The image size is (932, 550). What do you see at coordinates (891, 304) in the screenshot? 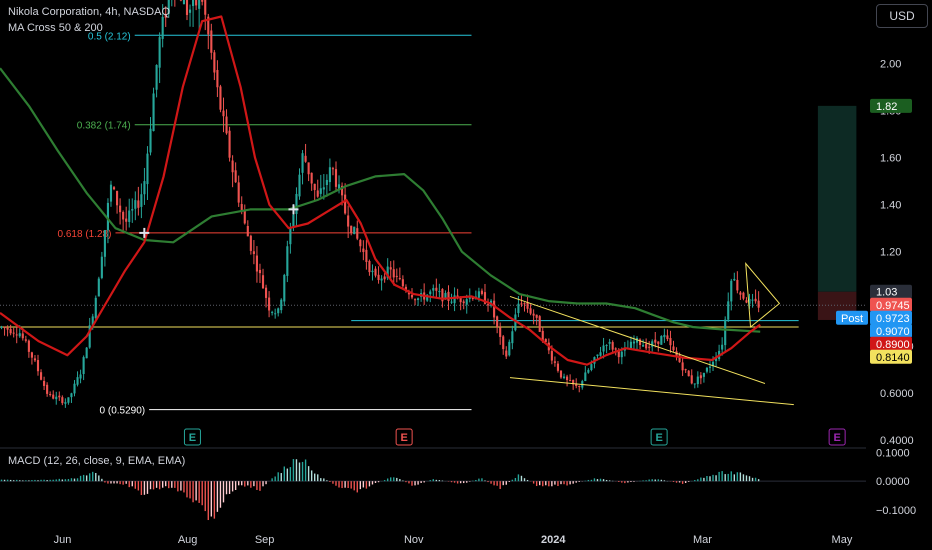
I see `price-axis-label: 0.9745` at bounding box center [891, 304].